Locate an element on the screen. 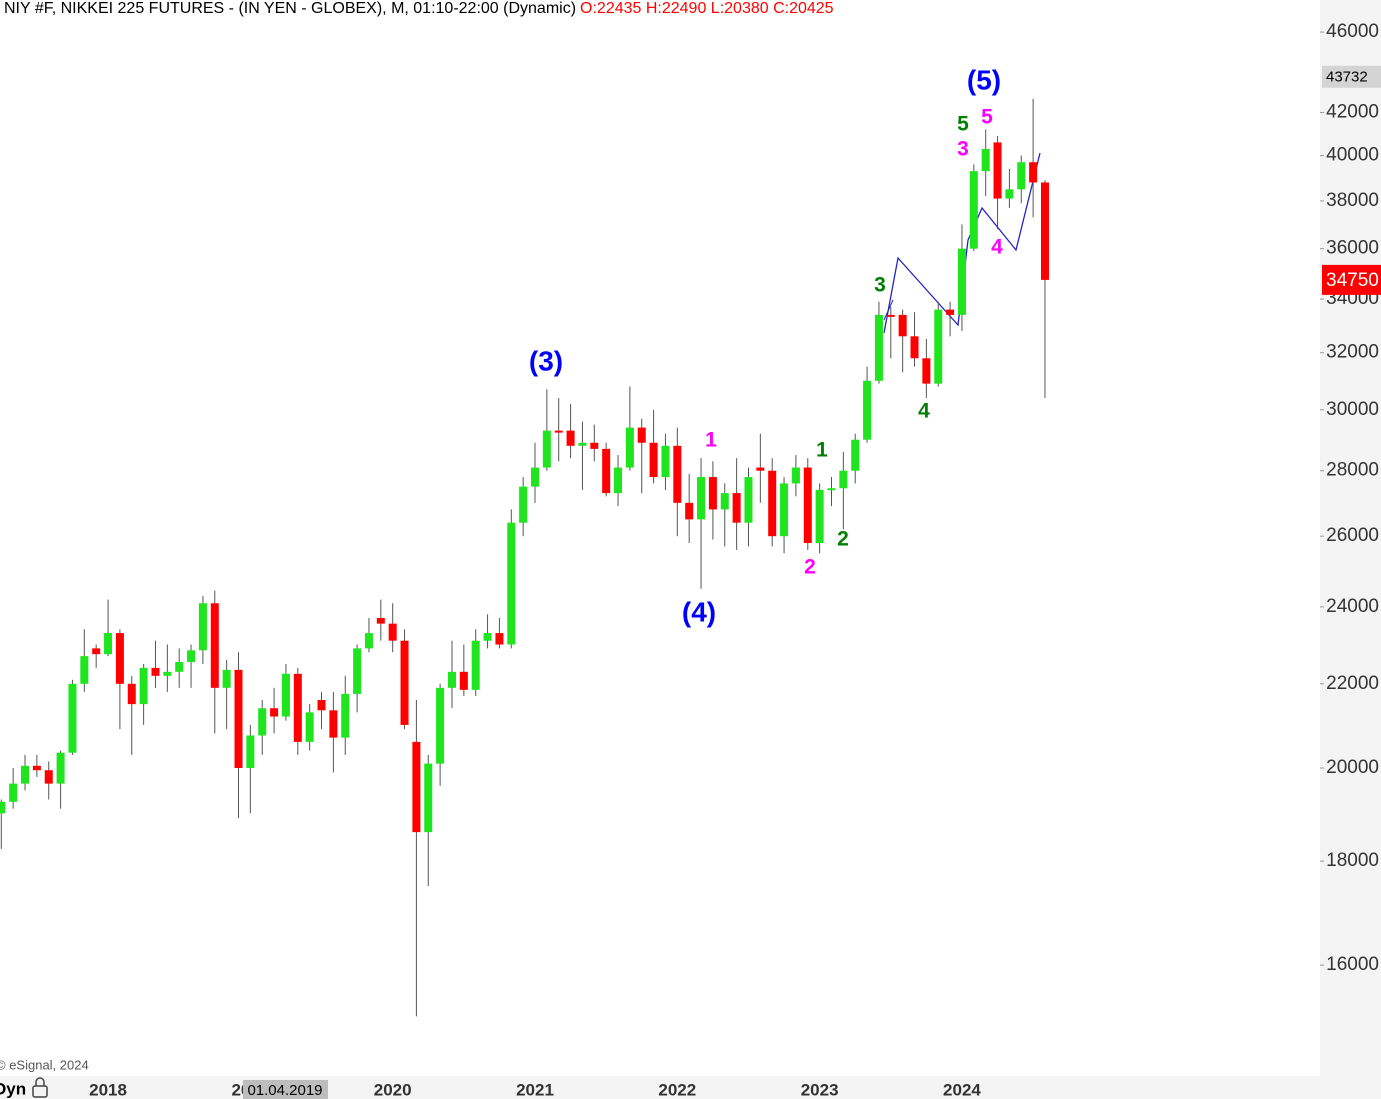  x-tick-label: 2023 is located at coordinates (820, 1089).